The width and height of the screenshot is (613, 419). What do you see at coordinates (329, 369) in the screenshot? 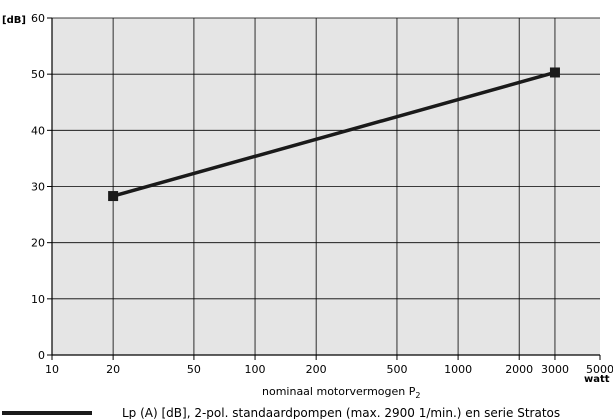
I see `x-tick-labels: 10 20 50 100 200 500 1000 2000 3000 5000` at bounding box center [329, 369].